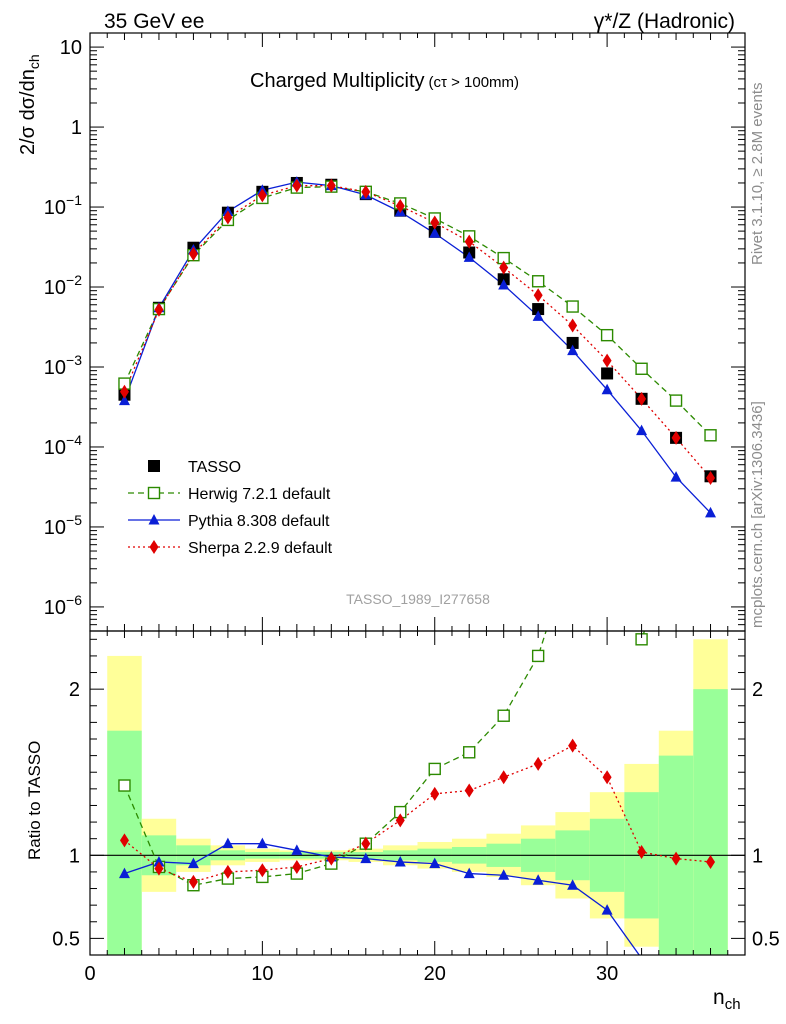 This screenshot has height=1024, width=786. Describe the element at coordinates (766, 939) in the screenshot. I see `ratio-y-tick-label-right: 0.5` at that location.